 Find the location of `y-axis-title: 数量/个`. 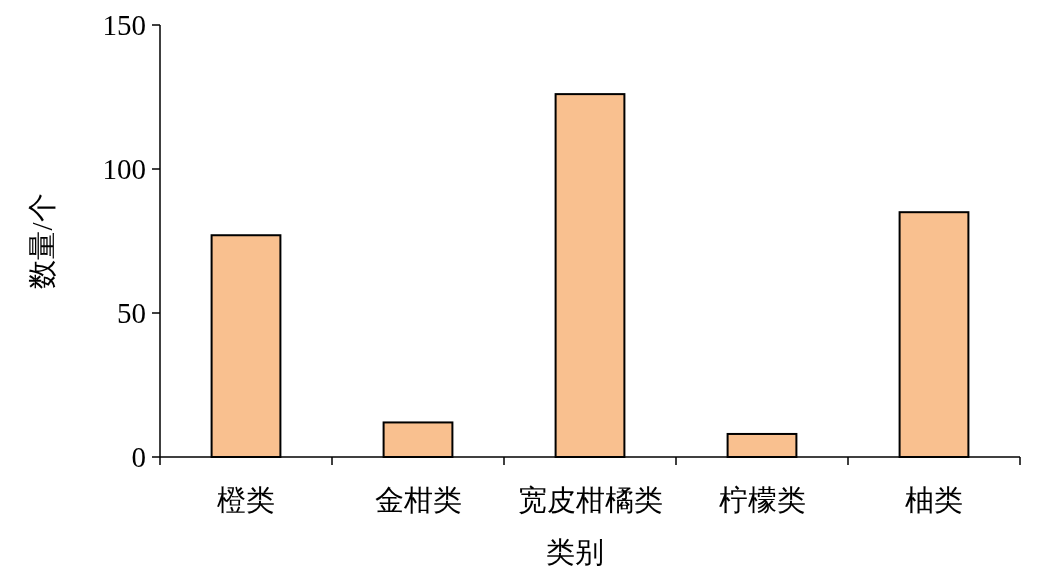

y-axis-title: 数量/个 is located at coordinates (42, 241).